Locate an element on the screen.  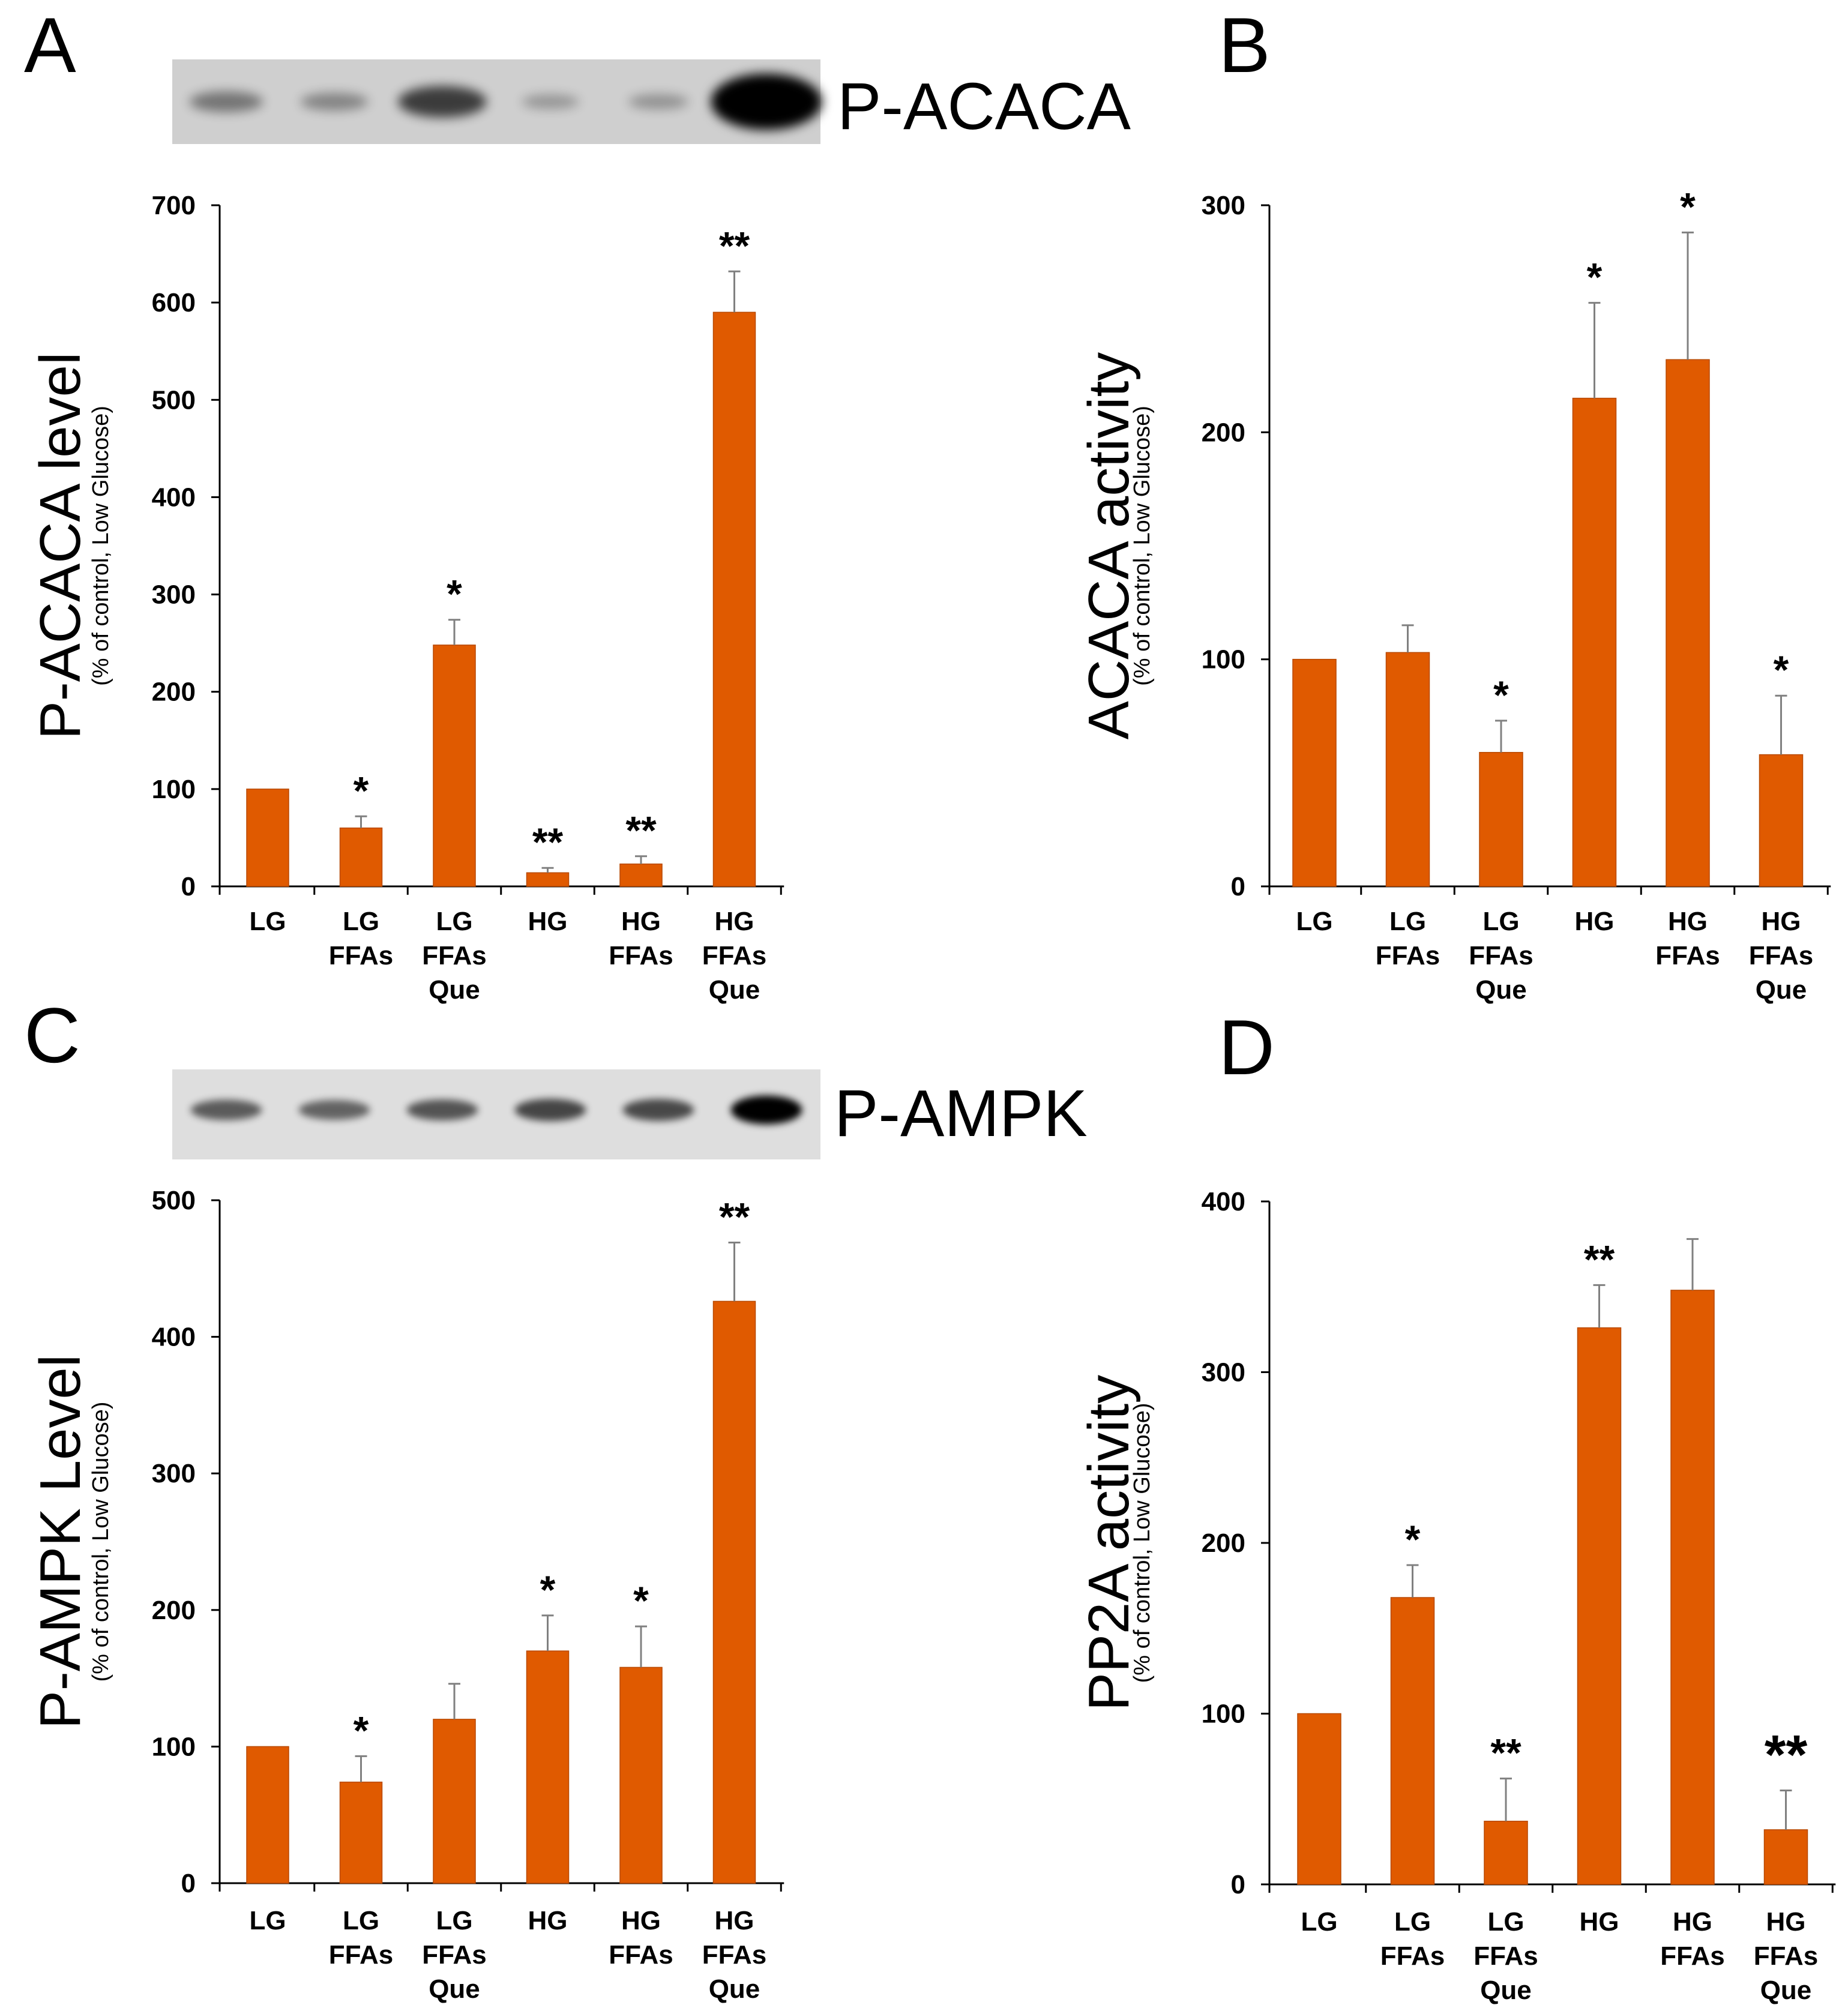
y-axis: 0 100 200 300 400 is located at coordinates (1236, 1543).